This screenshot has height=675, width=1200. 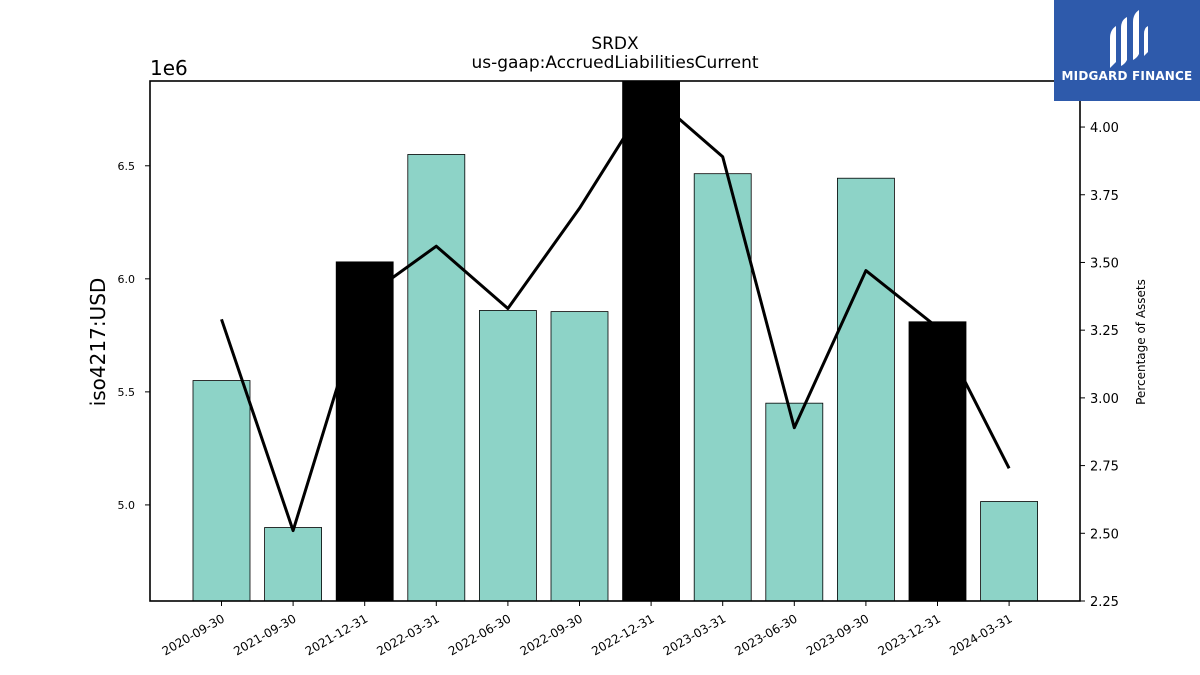 I want to click on x-tick-label: 2022-06-30, so click(x=479, y=634).